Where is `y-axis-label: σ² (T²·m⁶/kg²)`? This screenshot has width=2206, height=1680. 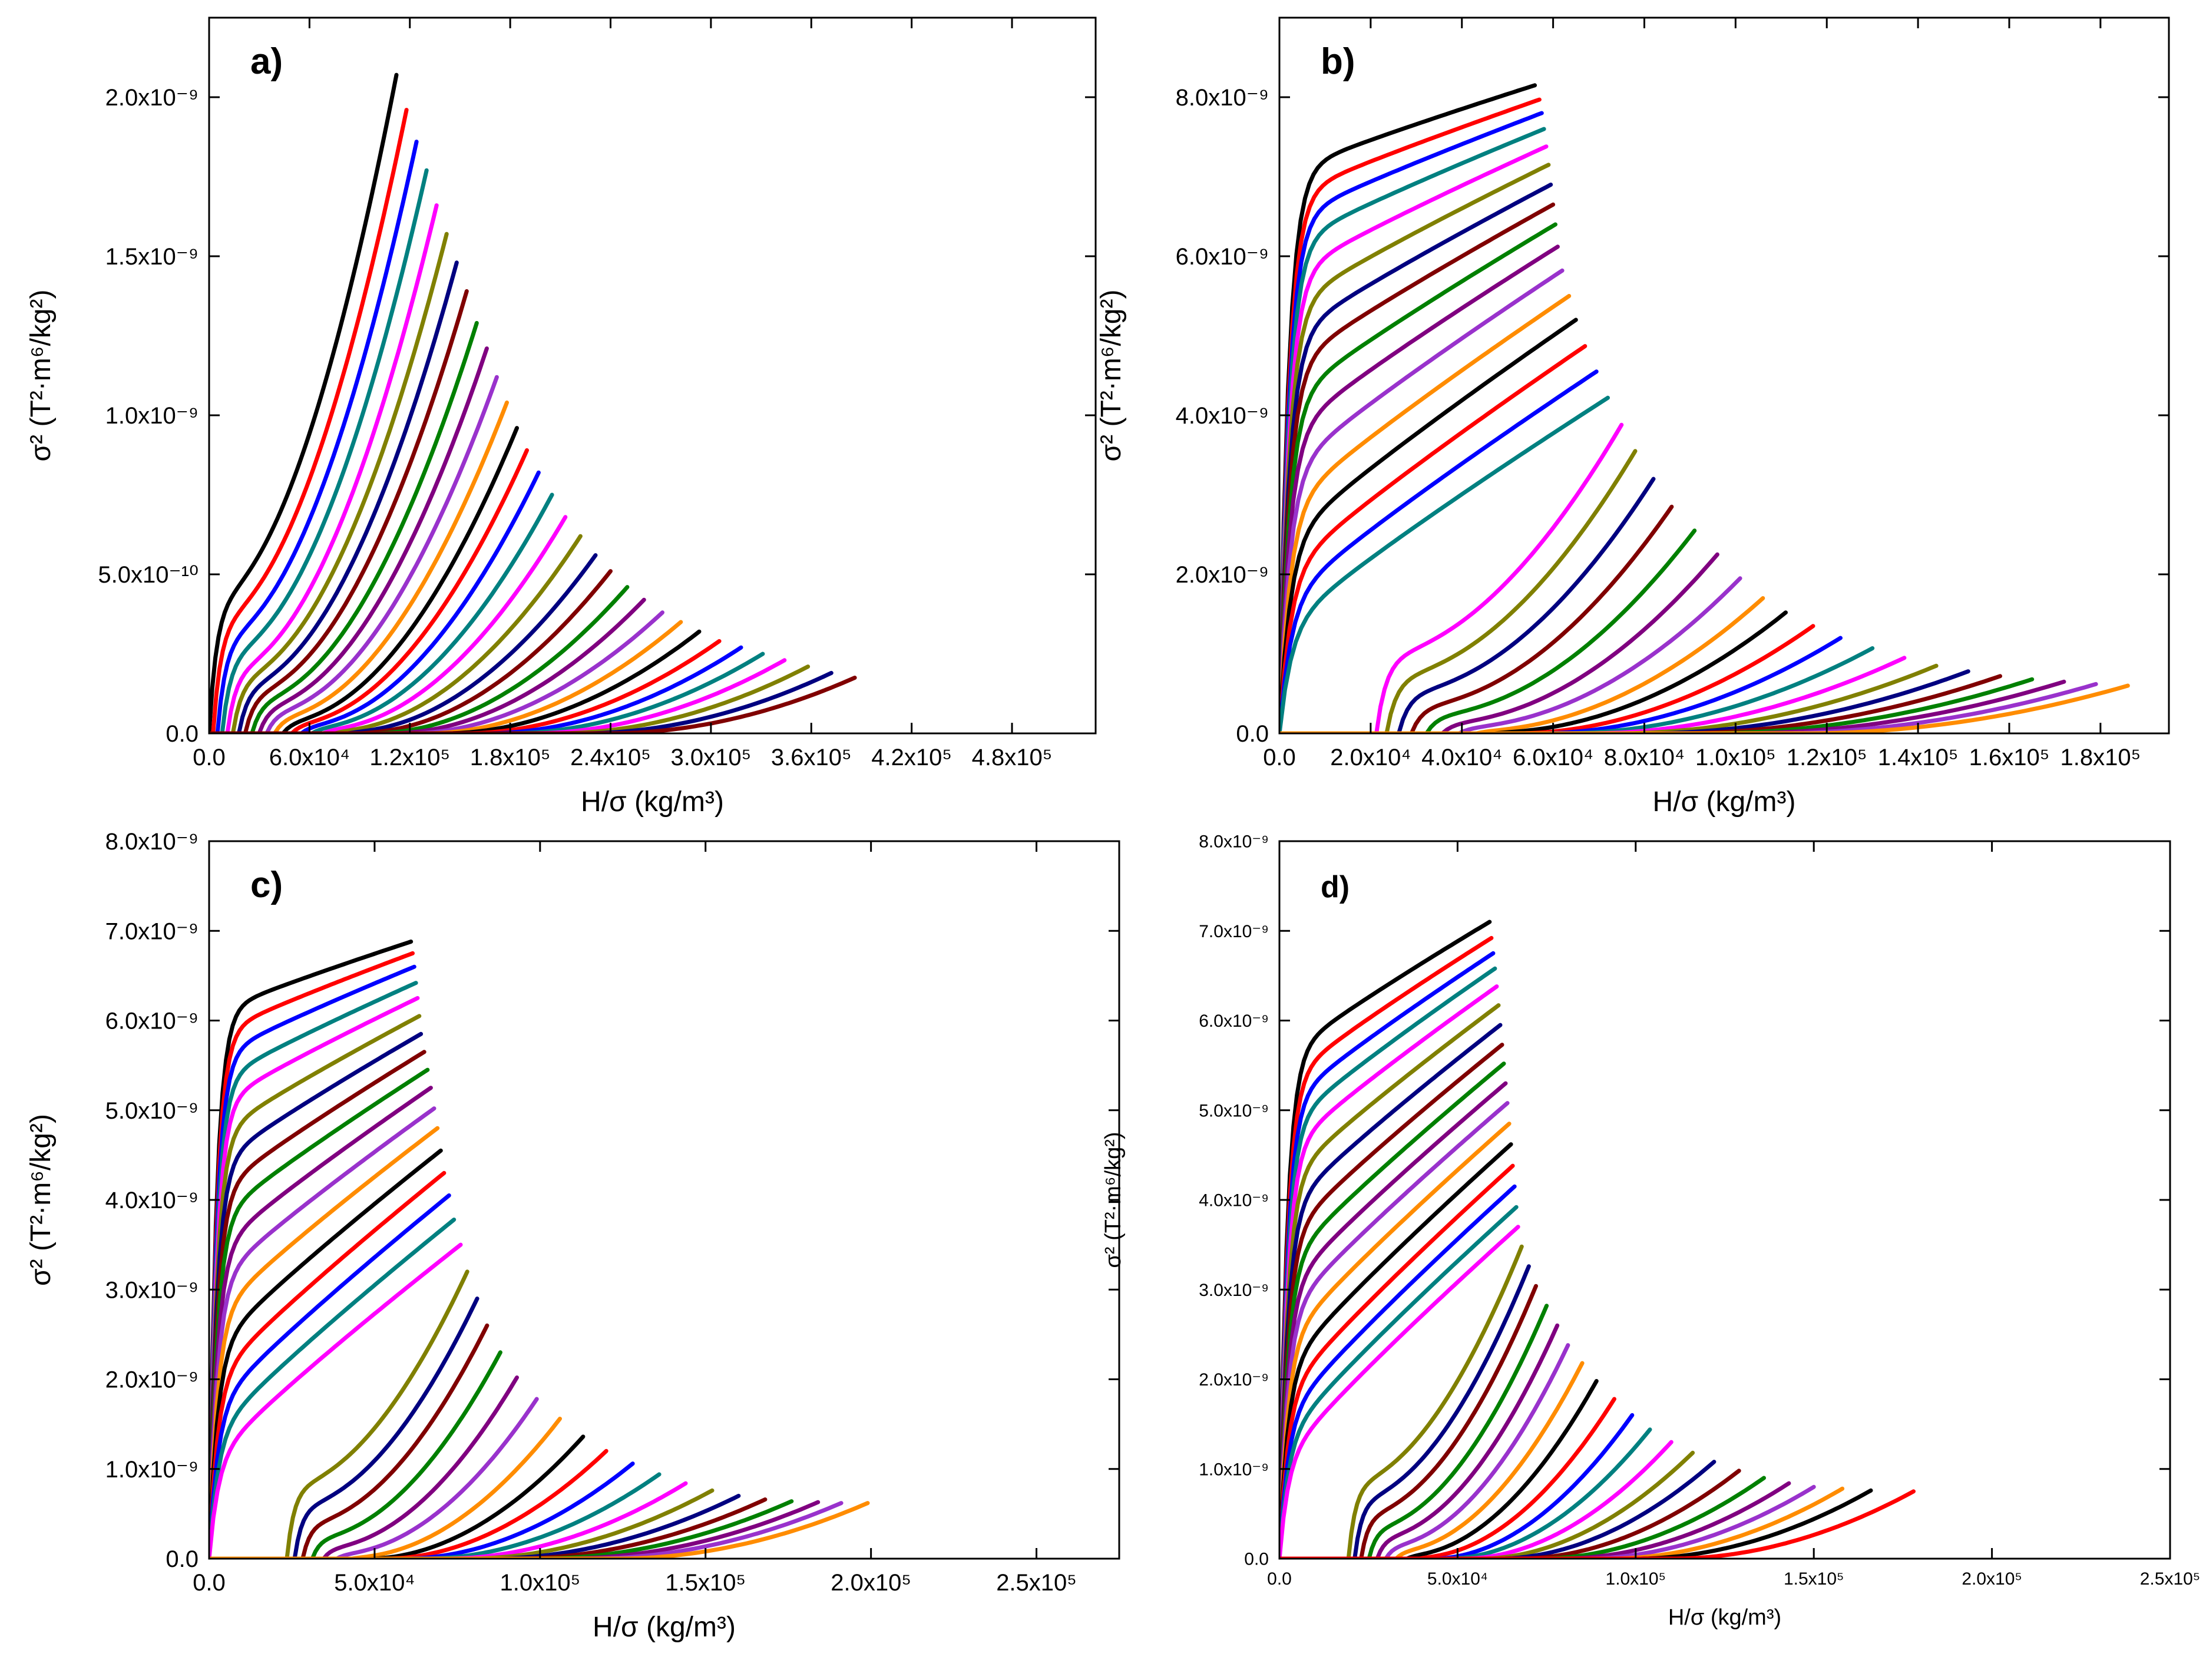
y-axis-label: σ² (T²·m⁶/kg²) is located at coordinates (41, 376).